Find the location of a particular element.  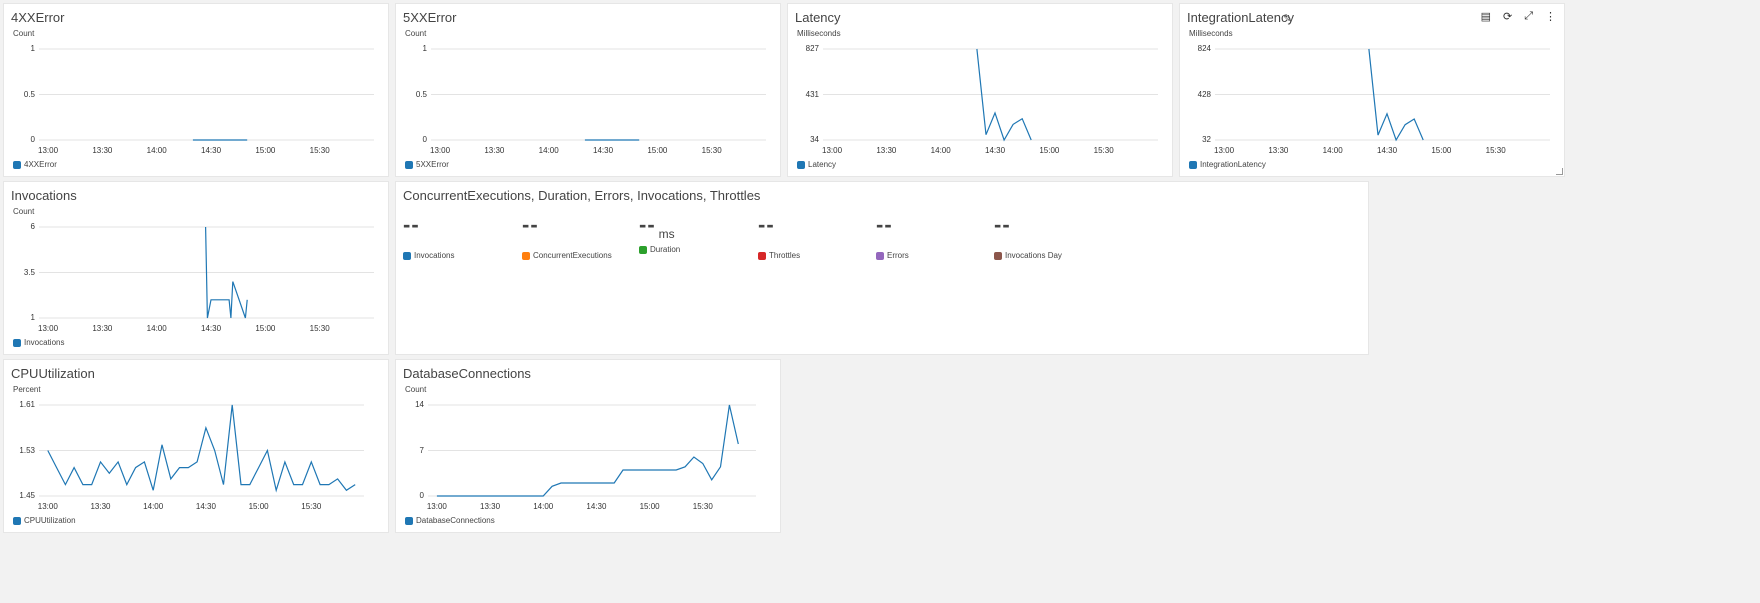

legend-item: IntegrationLatency is located at coordinates (1227, 164).